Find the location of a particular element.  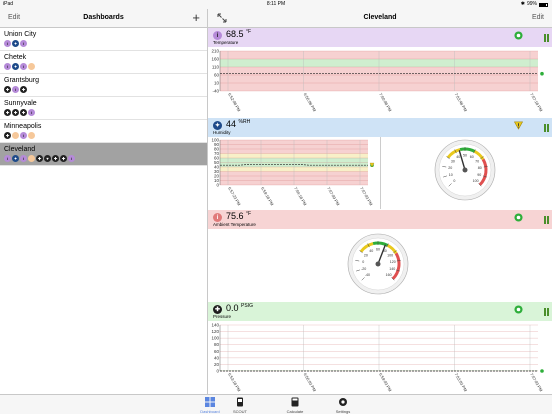

x-tick-label: 6:56:08 PM is located at coordinates (310, 102).